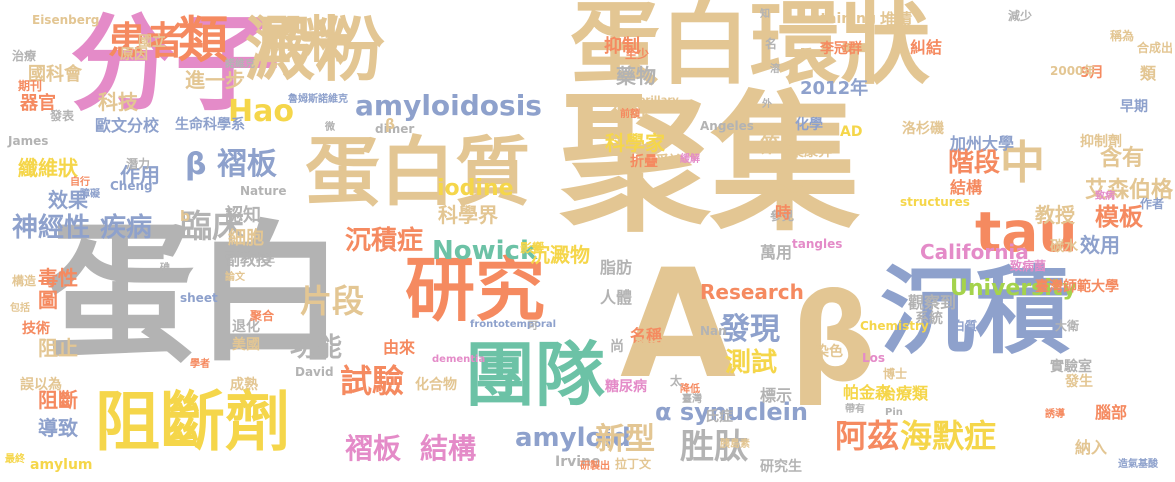  What do you see at coordinates (1020, 16) in the screenshot?
I see `word-146: 減少` at bounding box center [1020, 16].